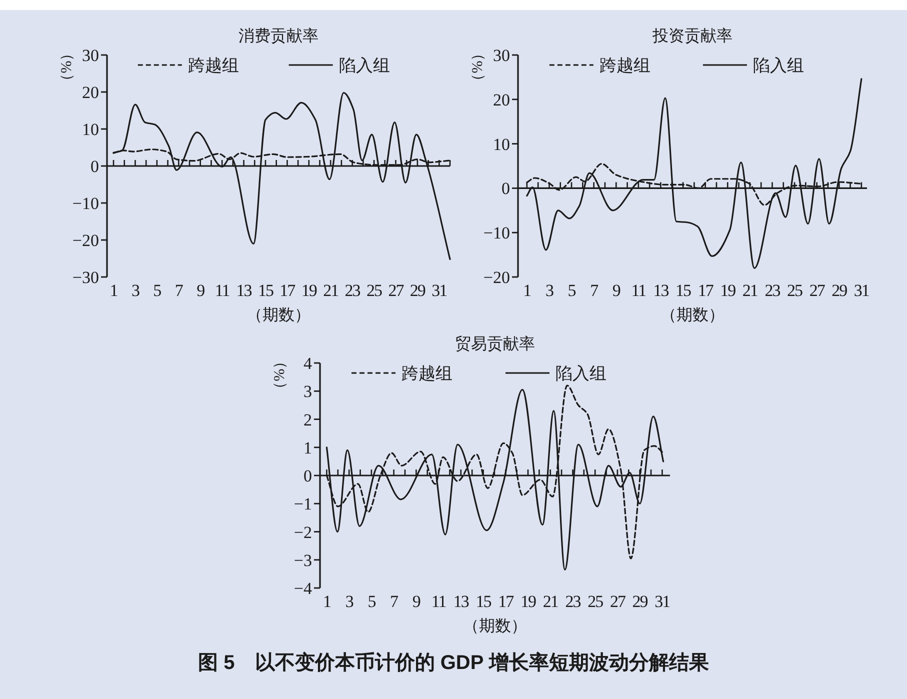  What do you see at coordinates (303, 560) in the screenshot?
I see `y-tick-label: −3` at bounding box center [303, 560].